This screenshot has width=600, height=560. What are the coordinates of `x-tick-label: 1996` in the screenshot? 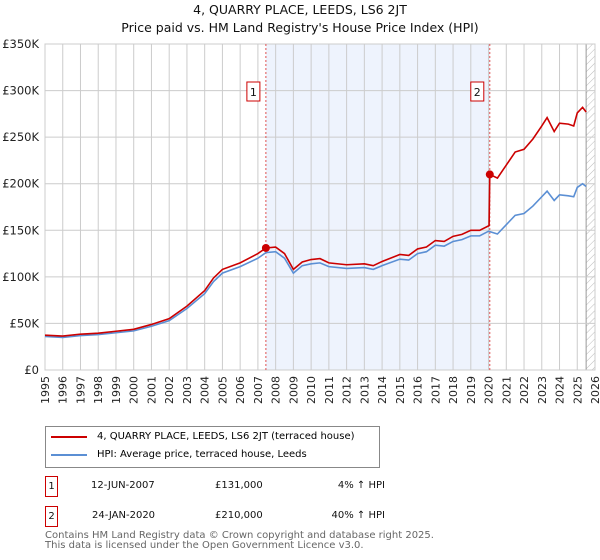 It's located at (63, 390).